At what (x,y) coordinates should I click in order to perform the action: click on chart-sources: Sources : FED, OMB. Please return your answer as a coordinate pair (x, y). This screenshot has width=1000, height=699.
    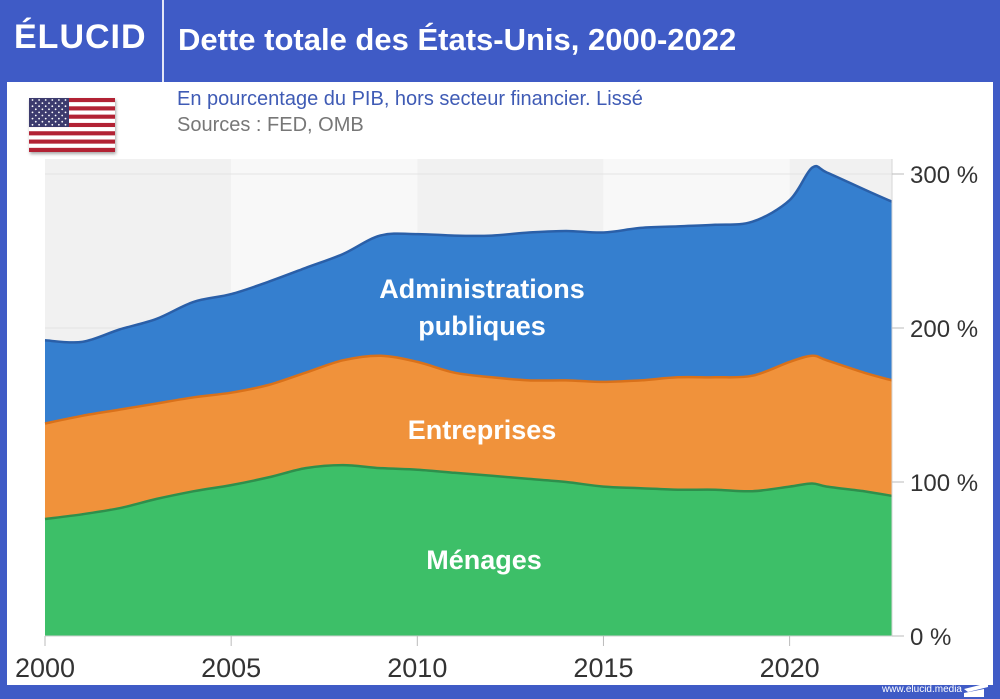
    Looking at the image, I should click on (270, 125).